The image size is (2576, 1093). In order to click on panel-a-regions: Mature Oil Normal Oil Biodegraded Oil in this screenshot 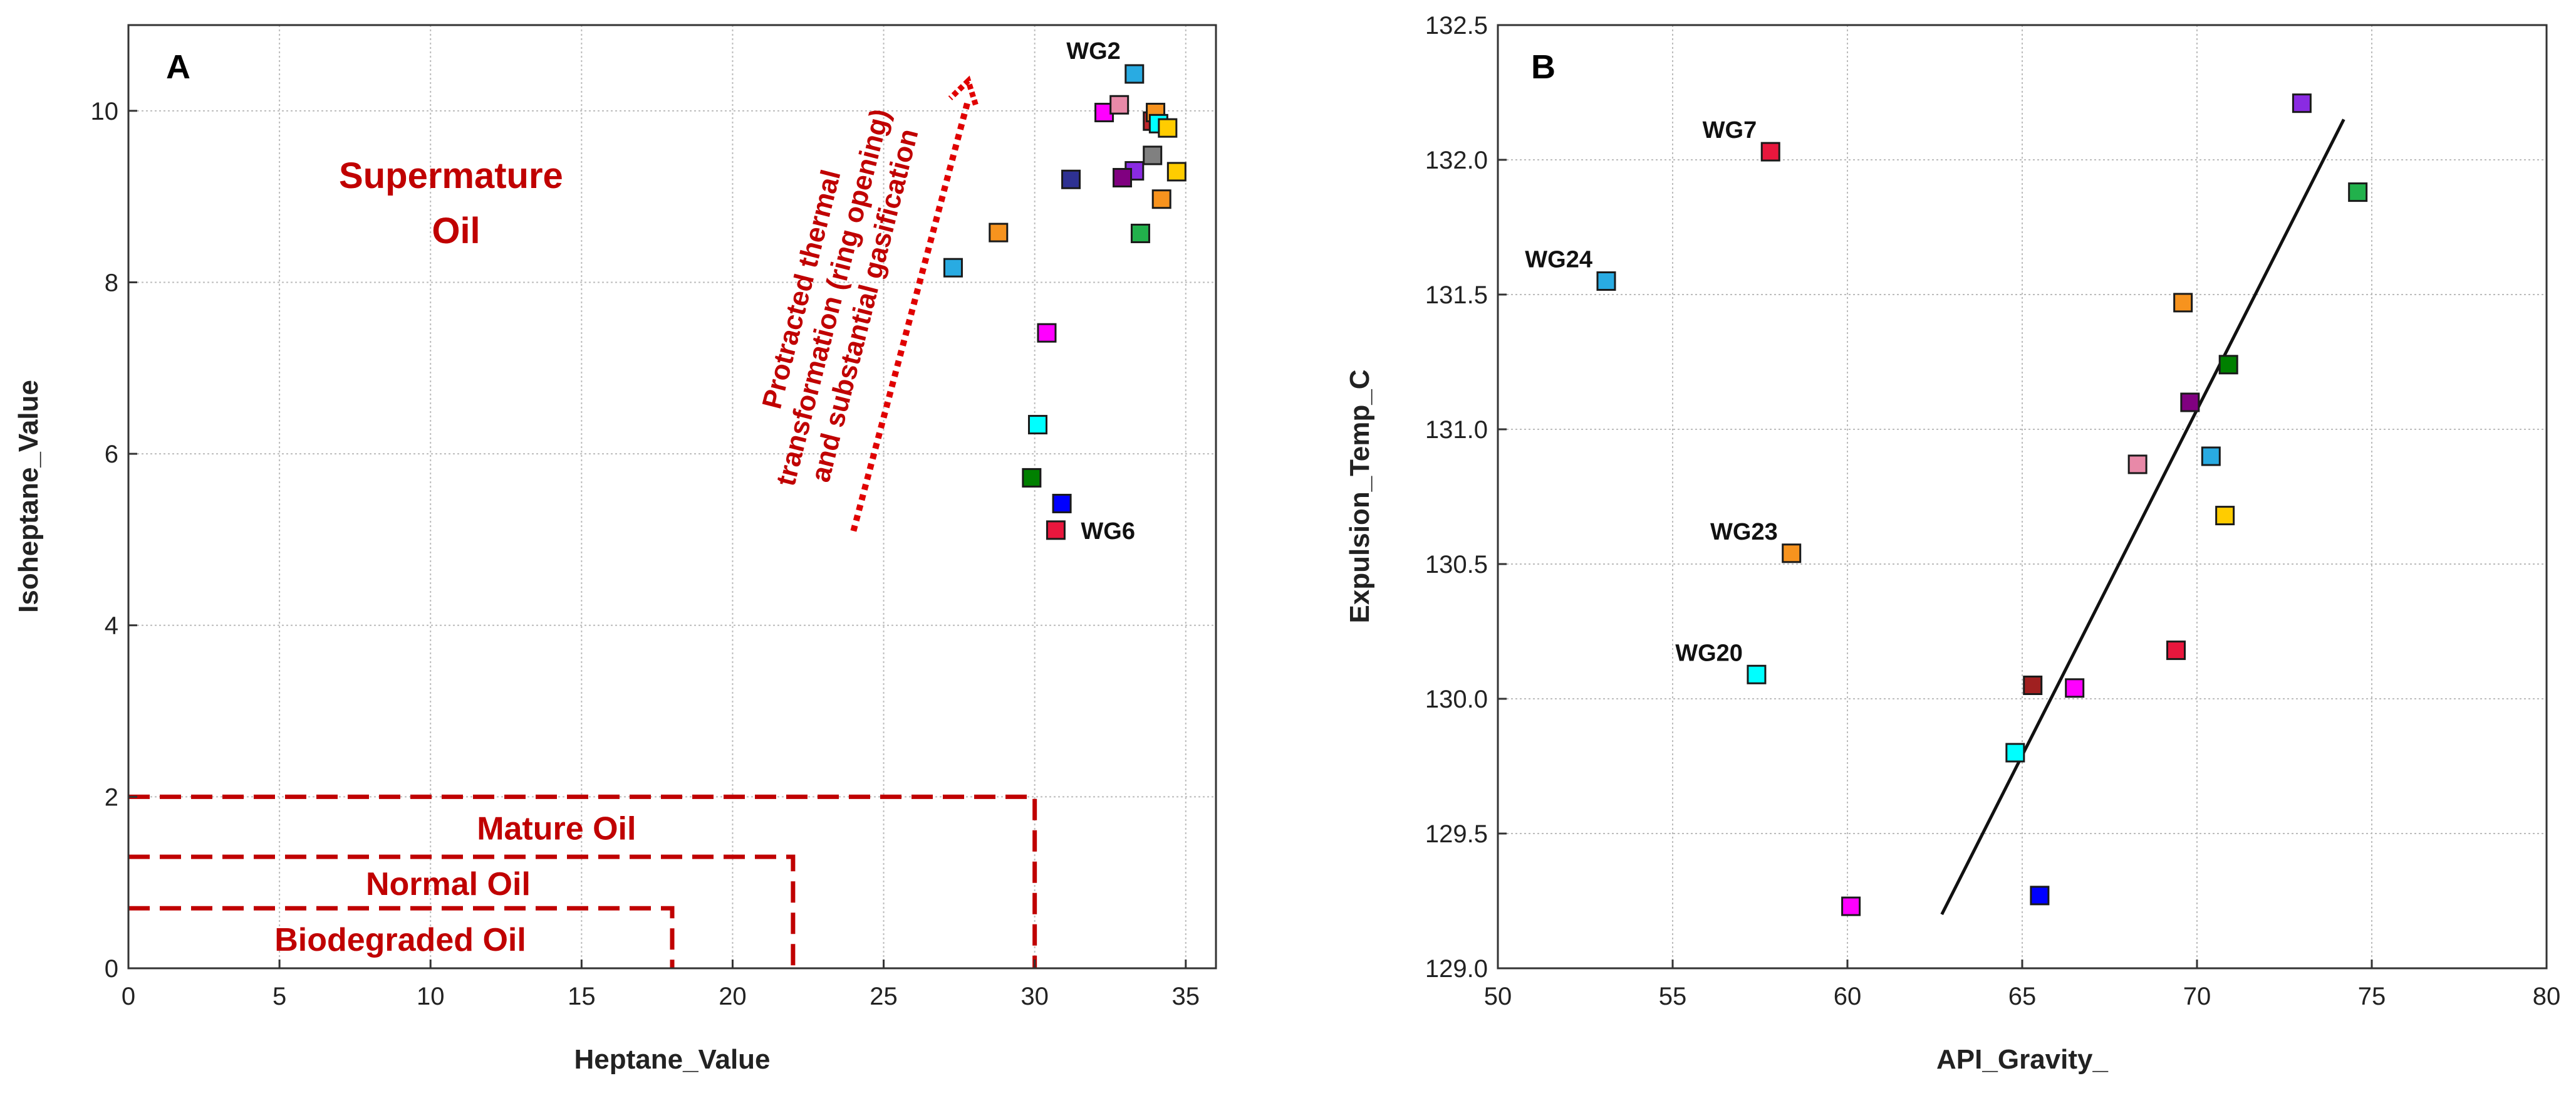, I will do `click(582, 881)`.